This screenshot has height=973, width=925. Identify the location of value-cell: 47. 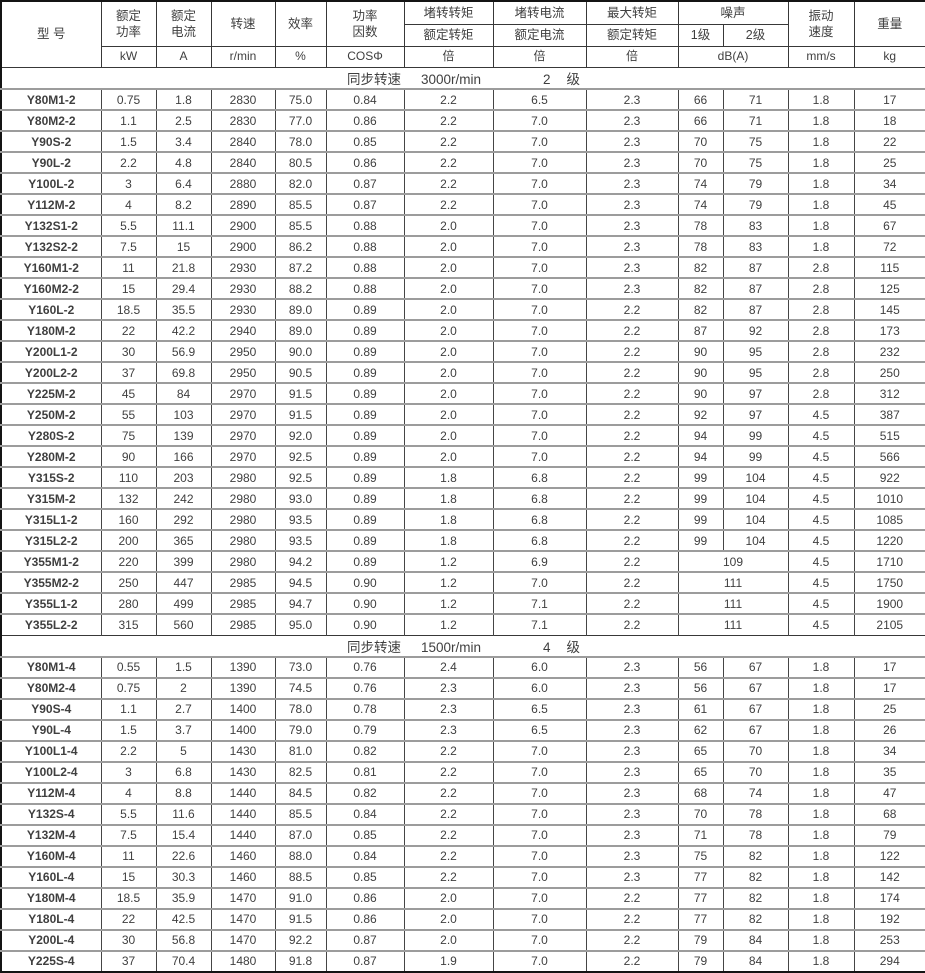
(889, 792).